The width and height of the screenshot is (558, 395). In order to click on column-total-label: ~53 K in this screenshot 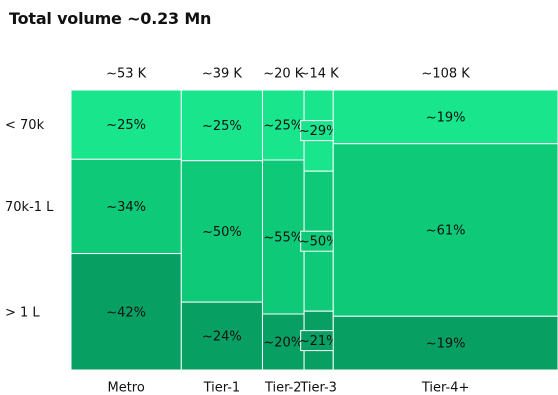, I will do `click(126, 74)`.